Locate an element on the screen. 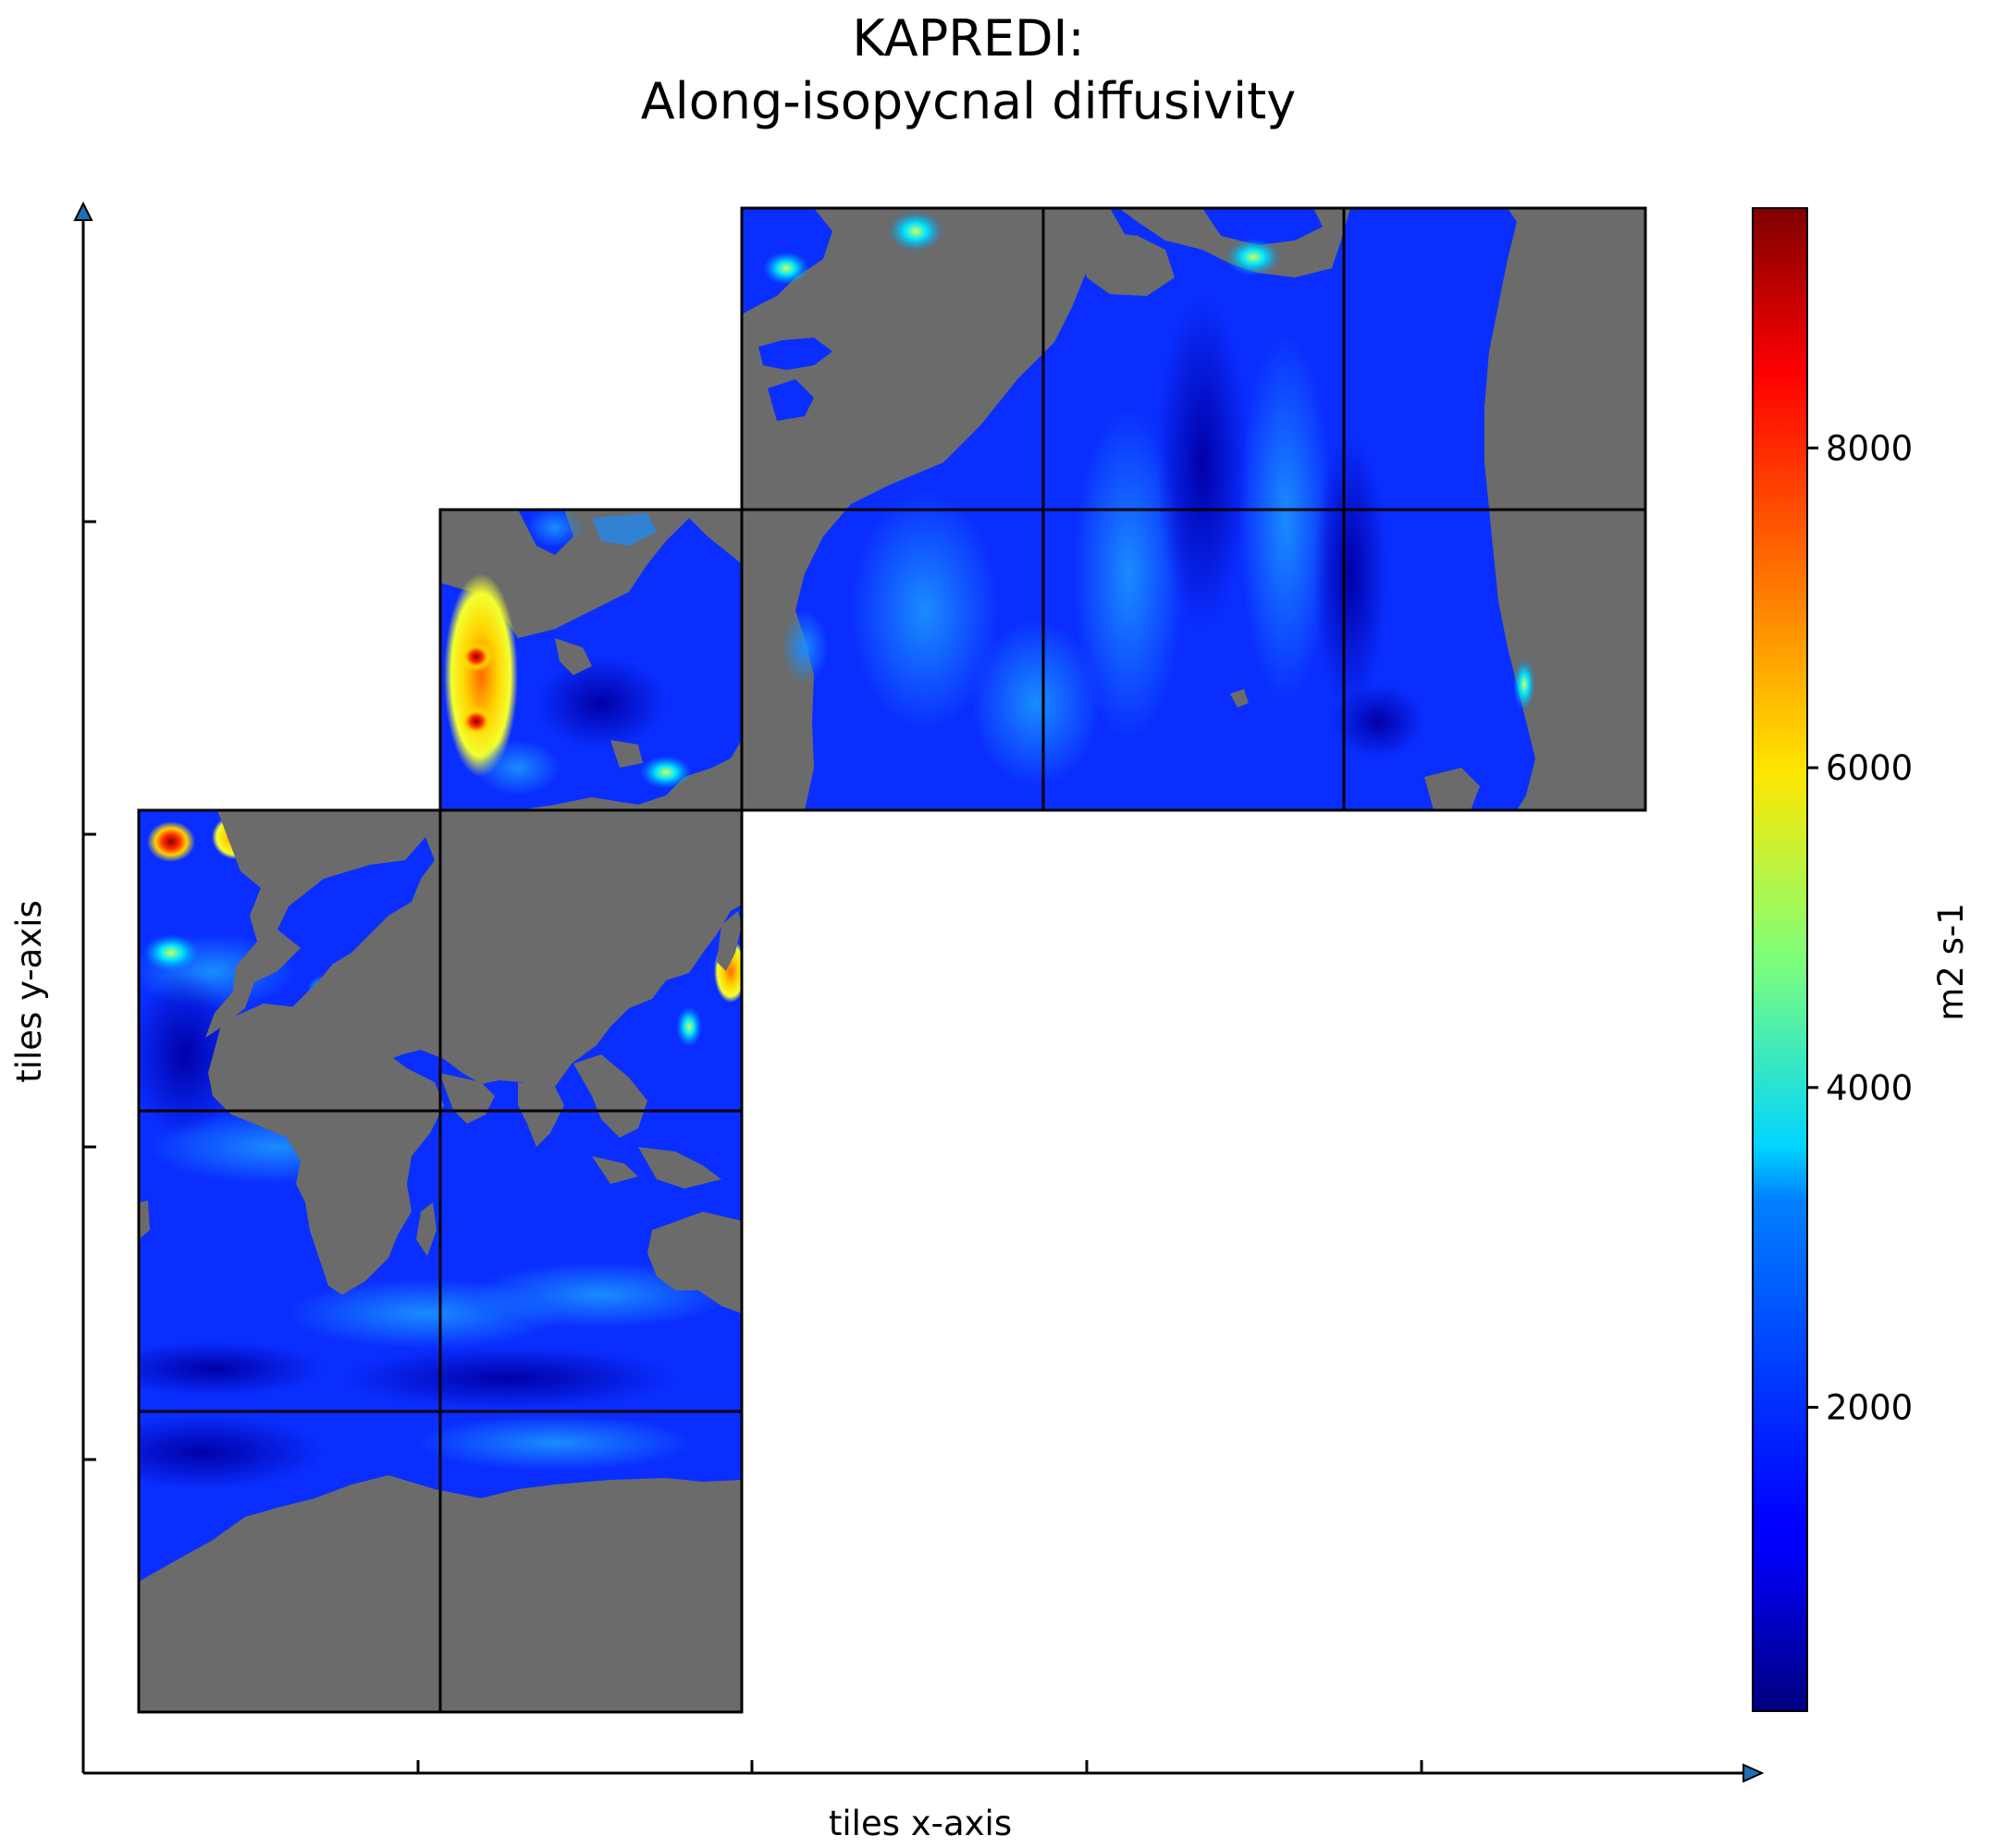  colorbar: 2000 4000 6000 8000 m2 s-1 is located at coordinates (1862, 960).